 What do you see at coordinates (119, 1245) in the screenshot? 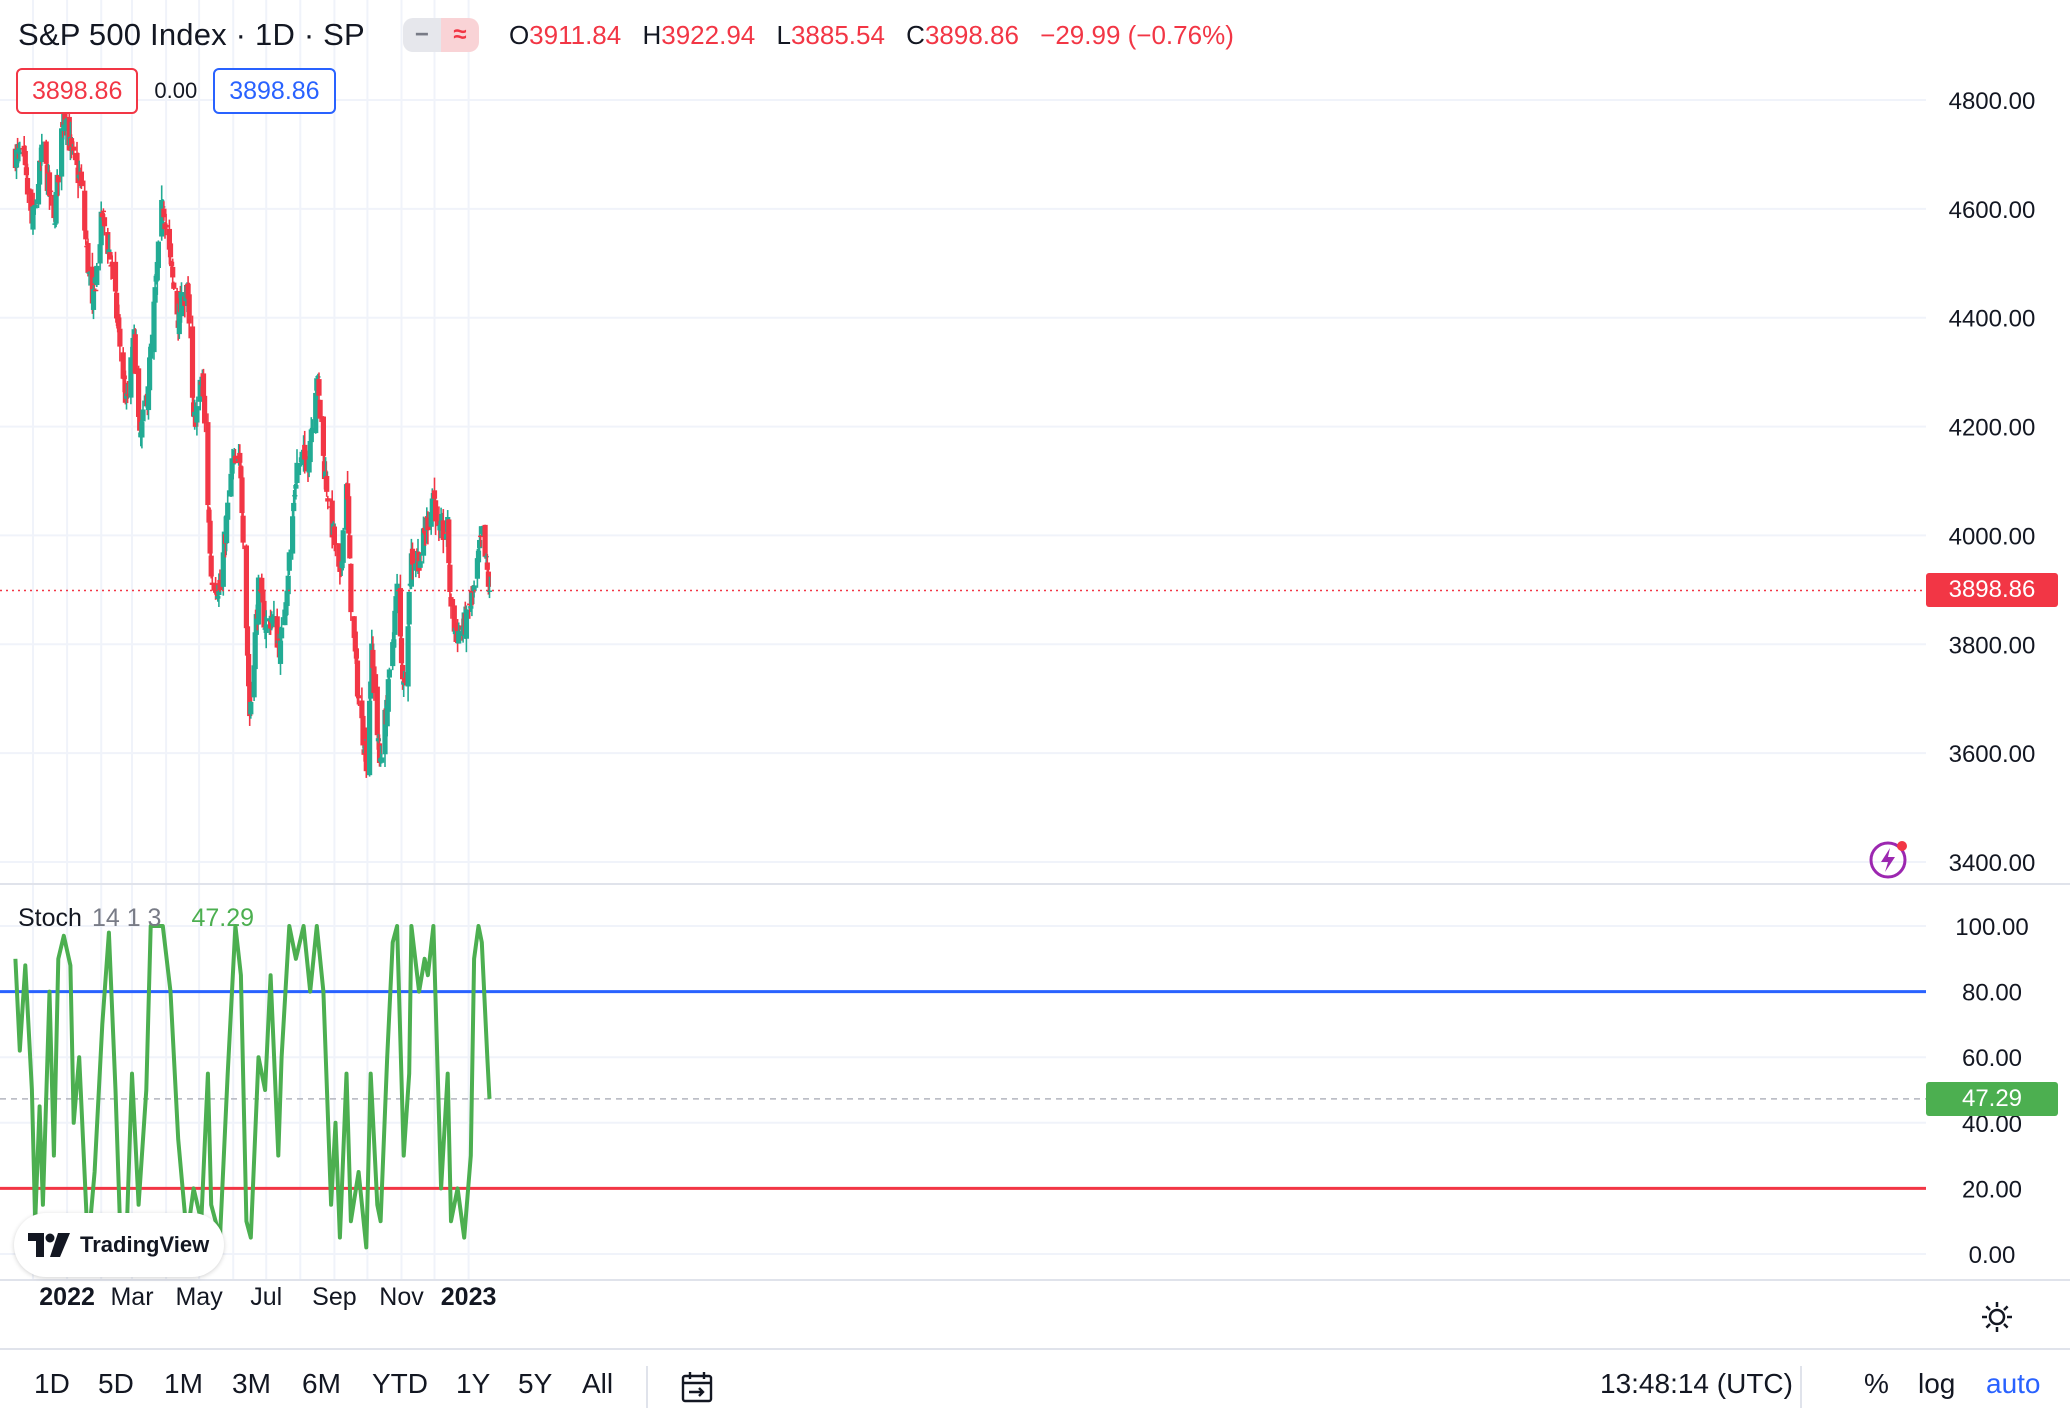
I see `tradingview-logo: TradingView` at bounding box center [119, 1245].